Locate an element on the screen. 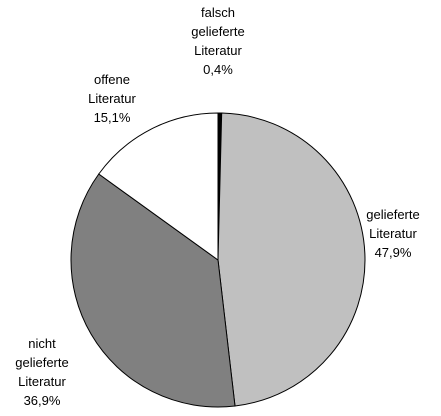 Image resolution: width=441 pixels, height=416 pixels. slice-label: offene Literatur 15,1% is located at coordinates (112, 98).